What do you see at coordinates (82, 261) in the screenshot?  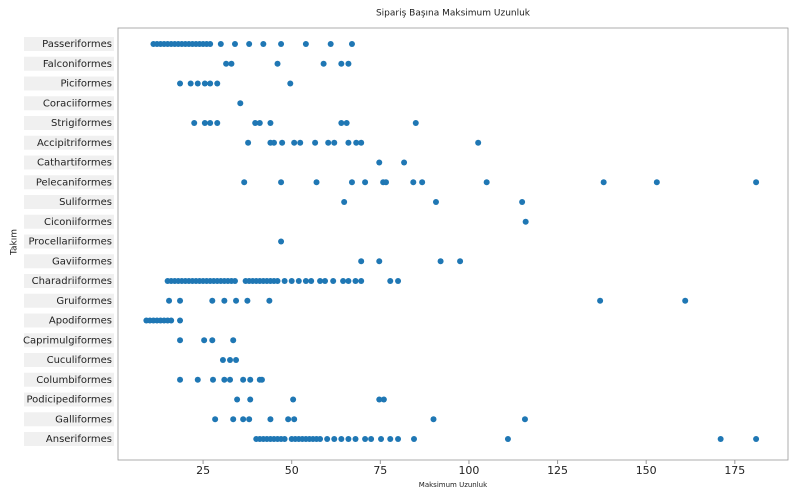 I see `y-tick-label: Gaviiformes` at bounding box center [82, 261].